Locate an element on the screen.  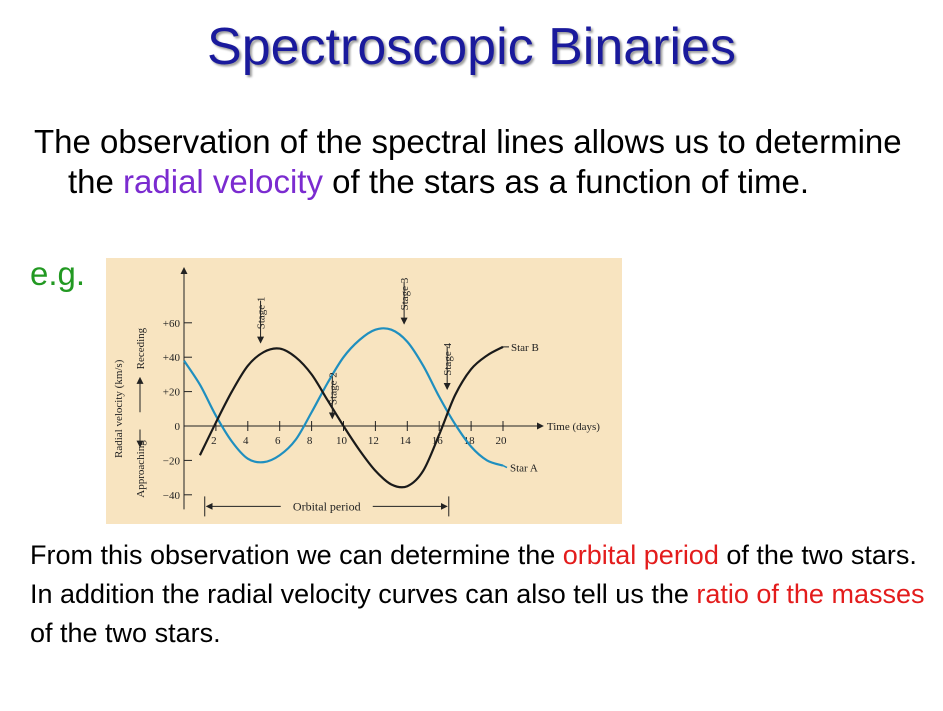
star-a-label: Star A is located at coordinates (524, 469).